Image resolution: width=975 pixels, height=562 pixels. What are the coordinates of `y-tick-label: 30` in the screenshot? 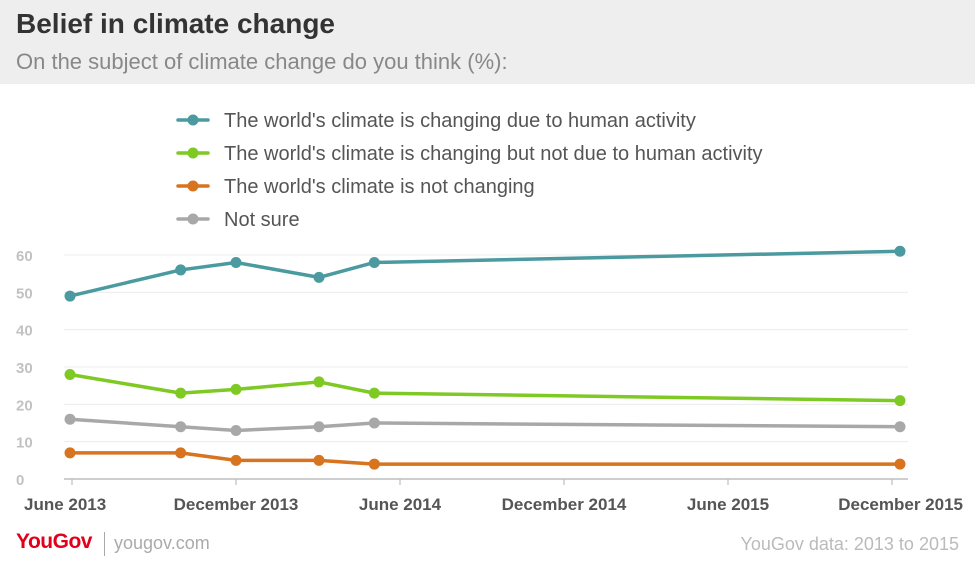 It's located at (24, 368).